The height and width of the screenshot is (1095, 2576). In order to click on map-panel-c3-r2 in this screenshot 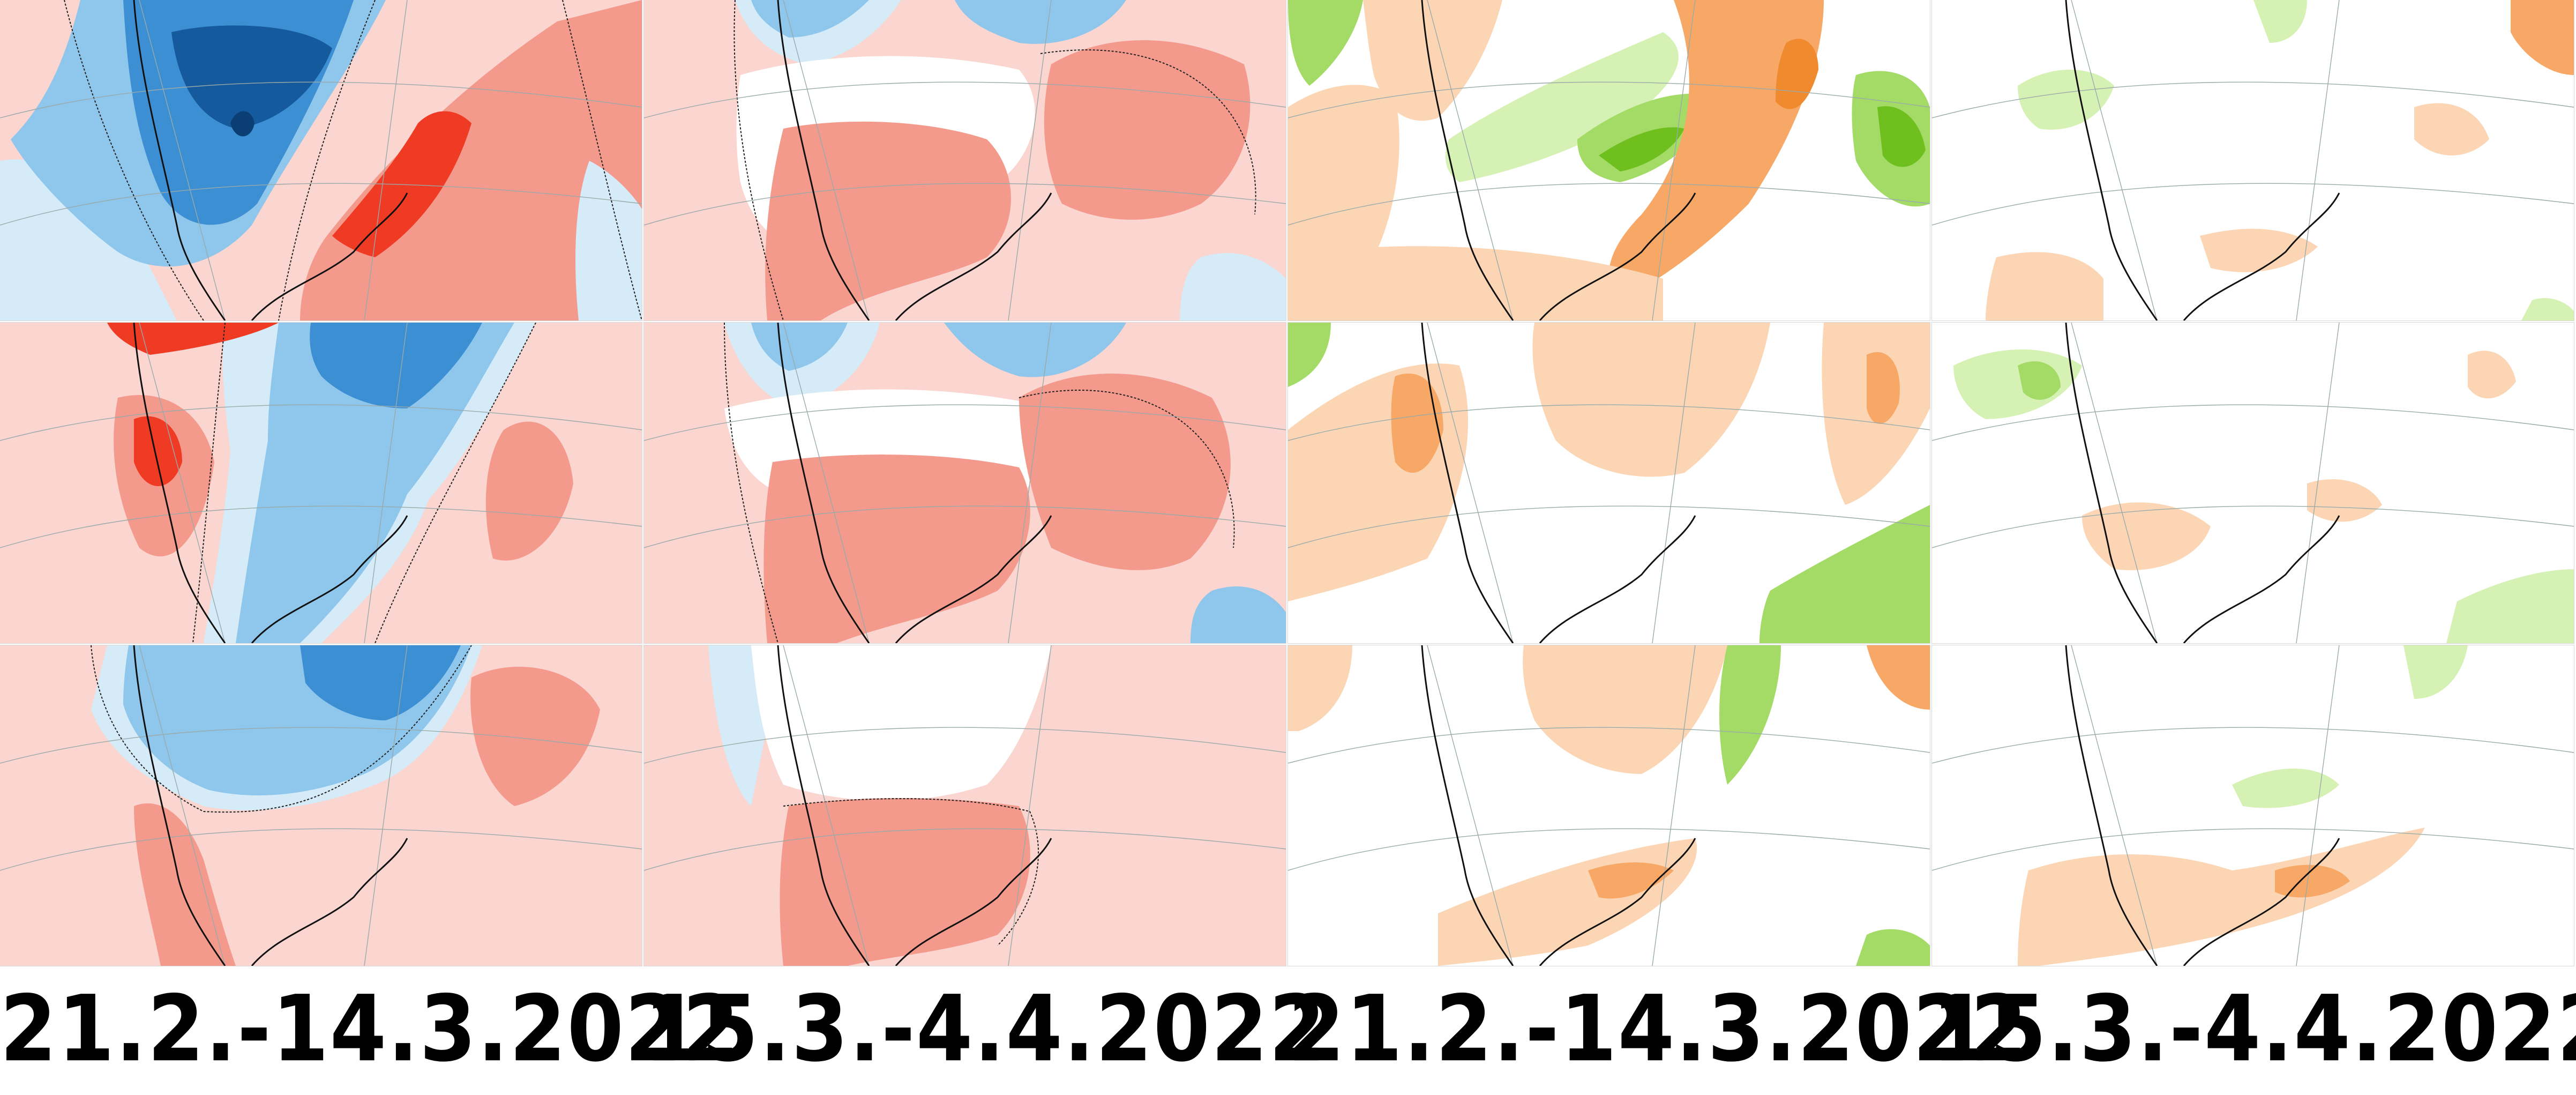, I will do `click(1608, 483)`.